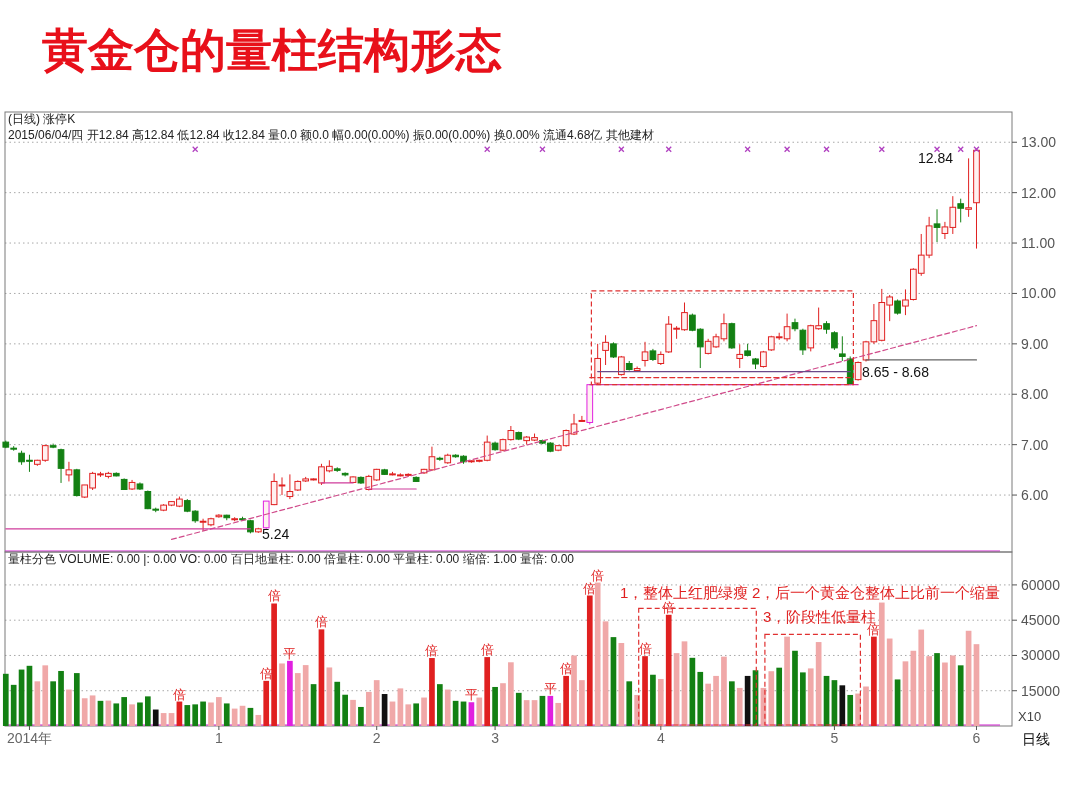 The height and width of the screenshot is (810, 1080). Describe the element at coordinates (1035, 495) in the screenshot. I see `y-tick-label: 6.00` at that location.